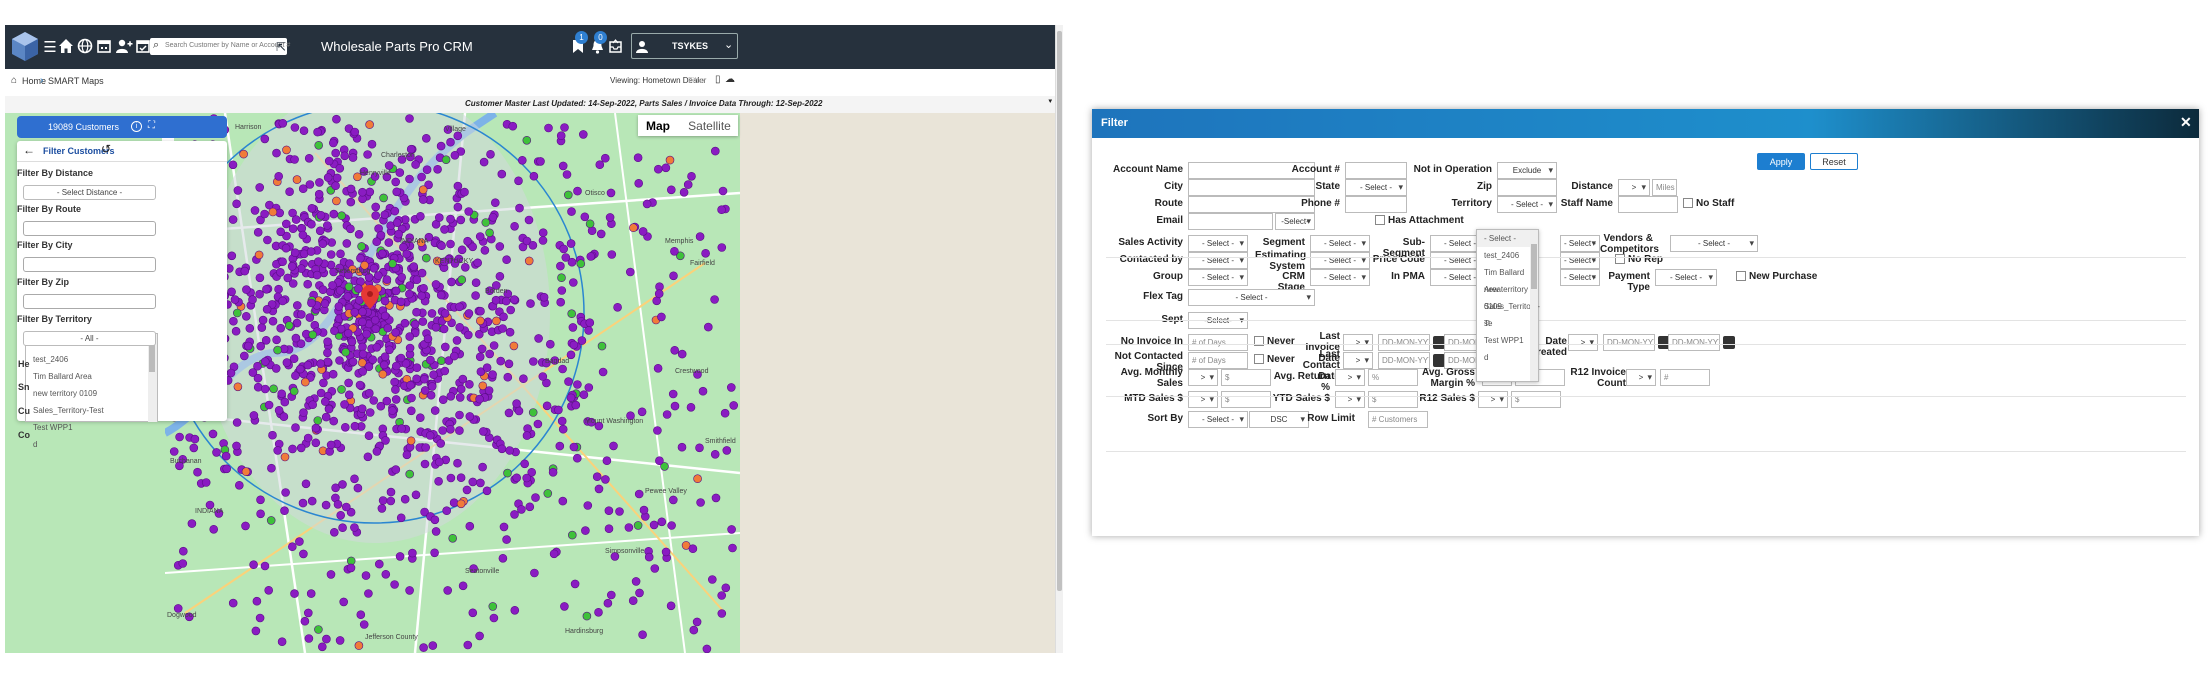  I want to click on payment-type-select: - Select -, so click(1686, 277).